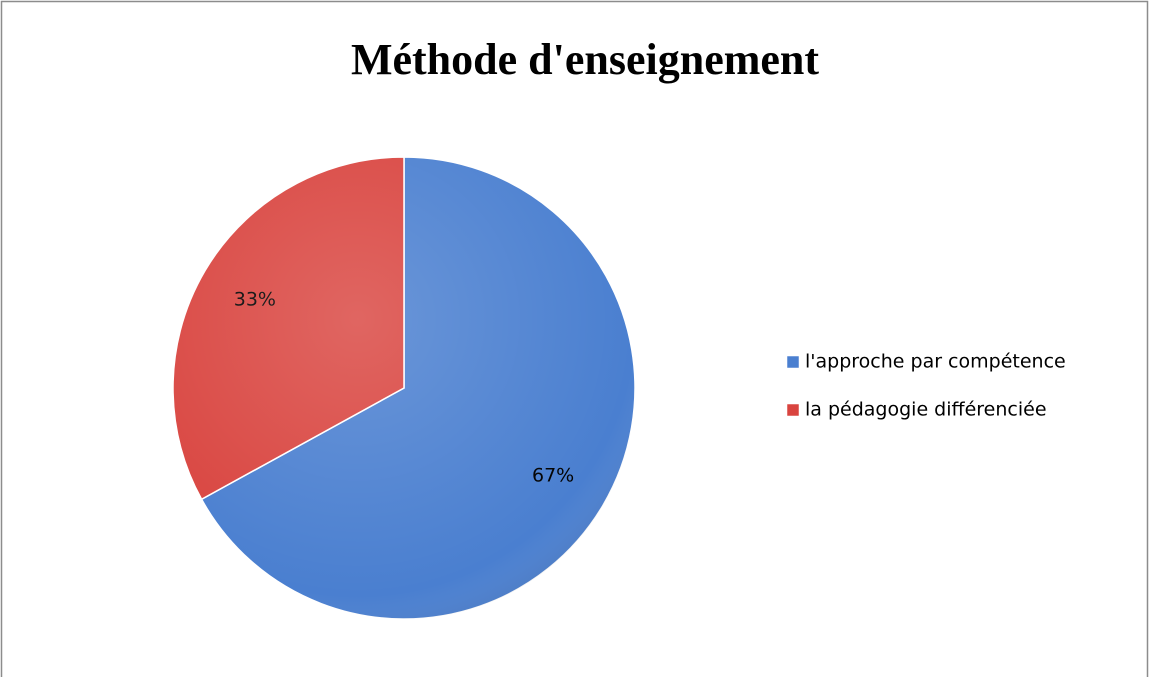 Image resolution: width=1149 pixels, height=677 pixels. What do you see at coordinates (553, 476) in the screenshot?
I see `data-label: 67%` at bounding box center [553, 476].